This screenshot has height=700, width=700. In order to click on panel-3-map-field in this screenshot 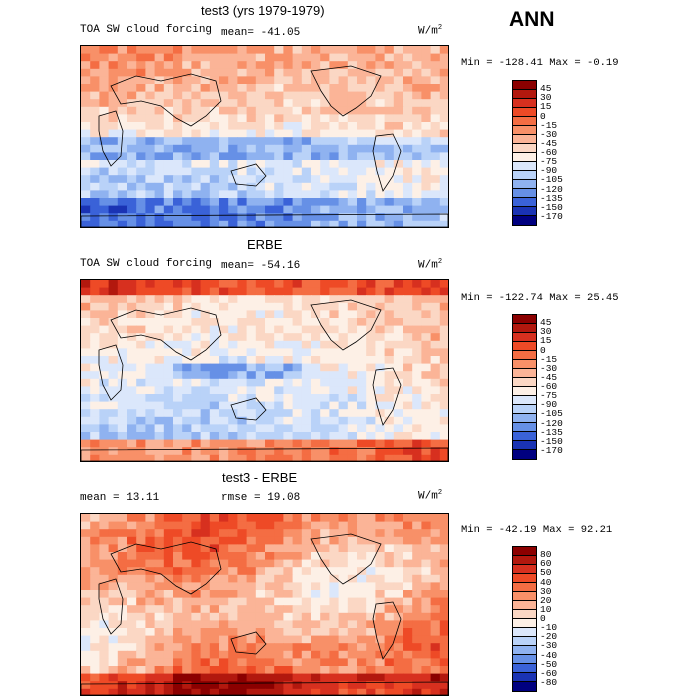, I will do `click(264, 604)`.